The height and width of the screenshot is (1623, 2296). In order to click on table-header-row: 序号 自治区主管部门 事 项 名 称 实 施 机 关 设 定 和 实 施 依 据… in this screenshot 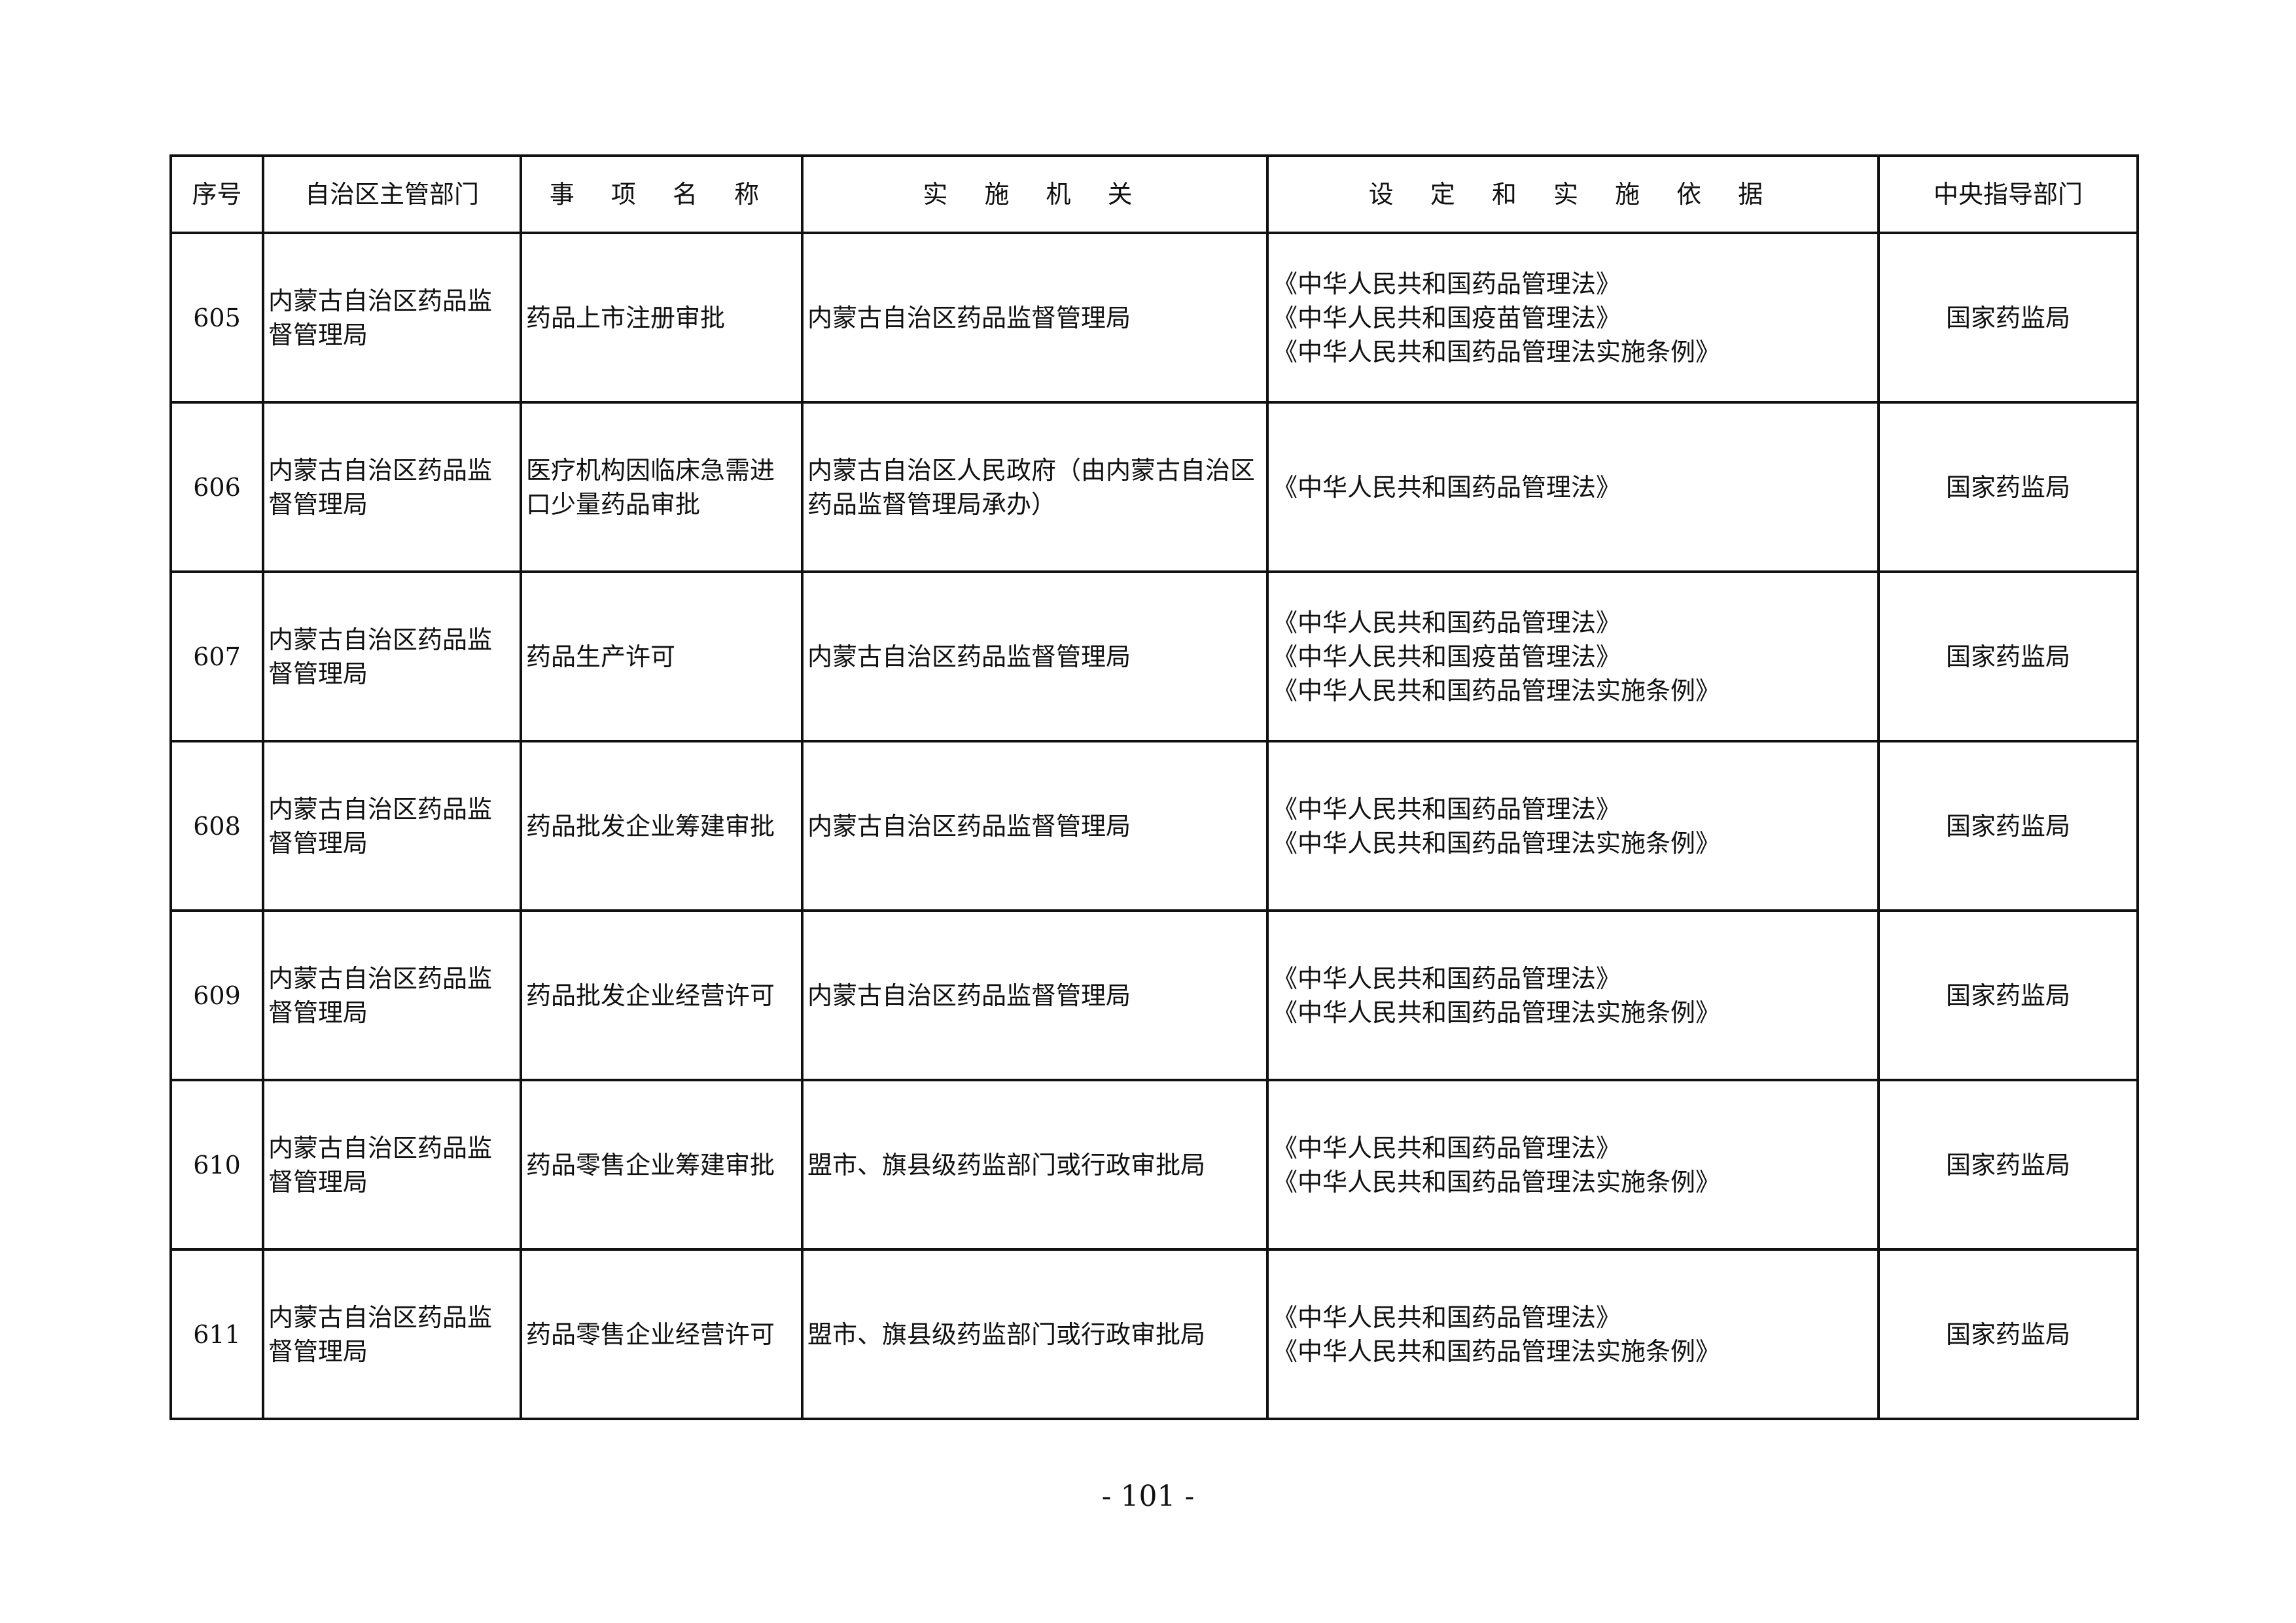, I will do `click(1154, 194)`.